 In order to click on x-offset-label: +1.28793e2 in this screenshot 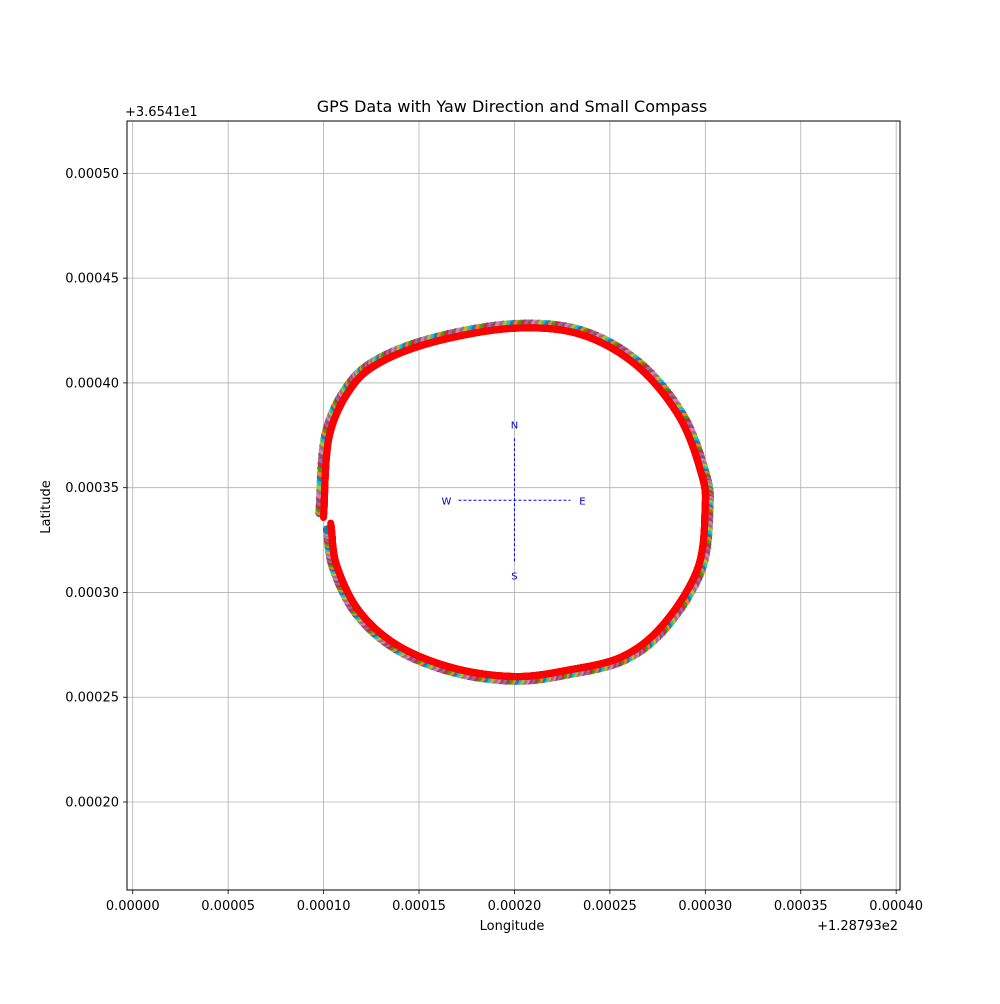, I will do `click(857, 926)`.